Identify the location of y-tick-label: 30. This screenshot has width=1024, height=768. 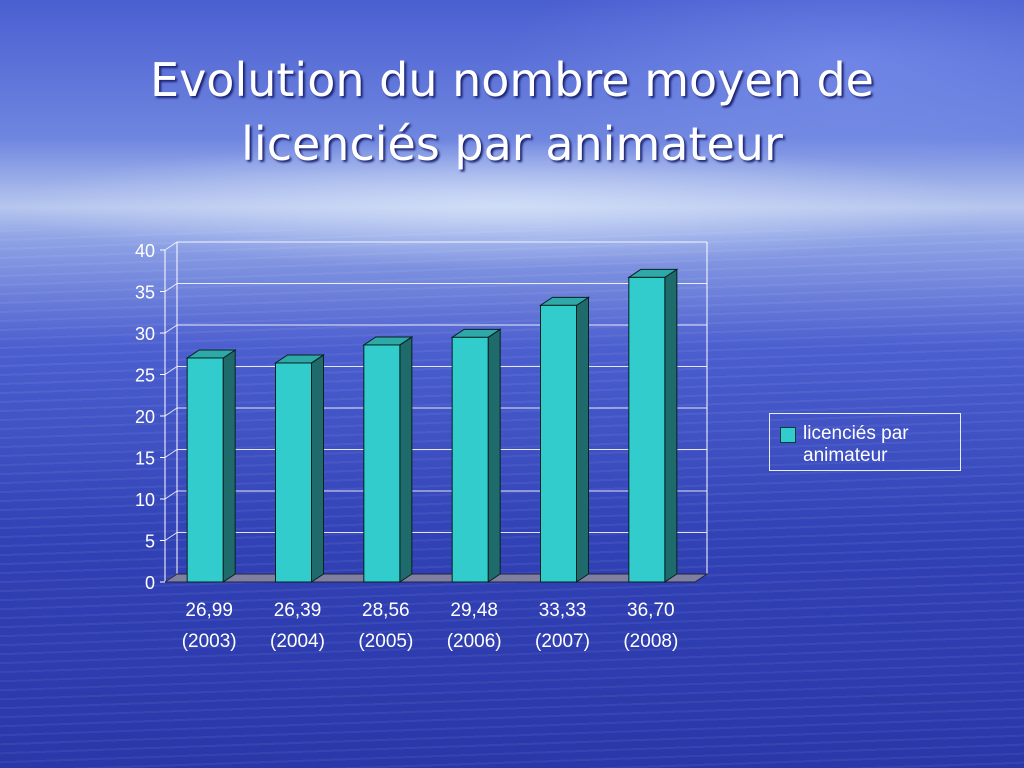
(145, 334).